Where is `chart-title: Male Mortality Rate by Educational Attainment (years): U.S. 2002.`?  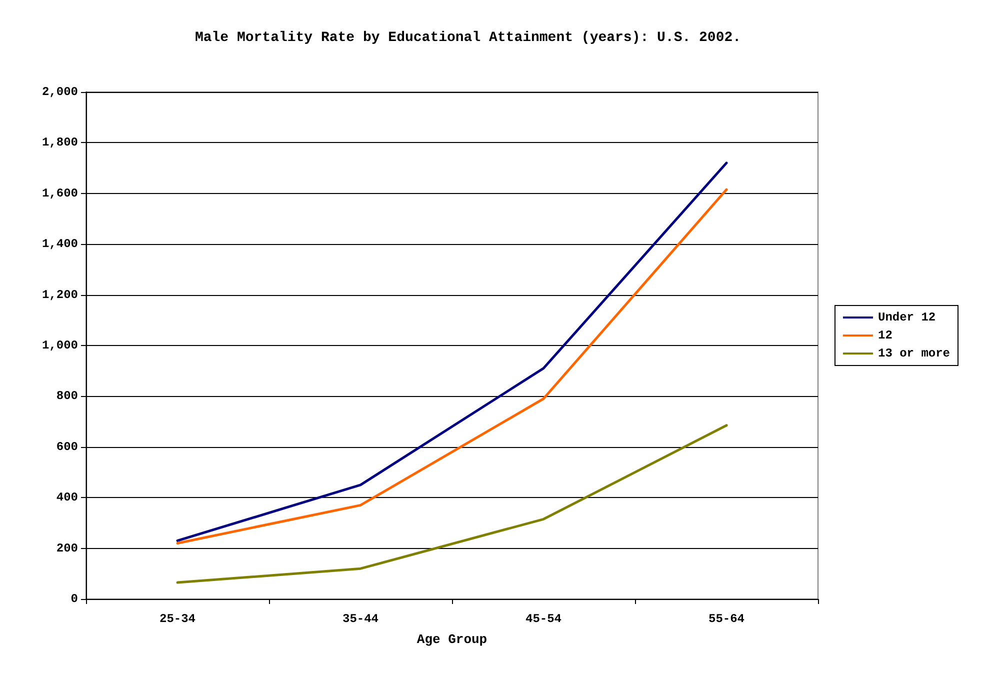
chart-title: Male Mortality Rate by Educational Attainment (years): U.S. 2002. is located at coordinates (468, 38).